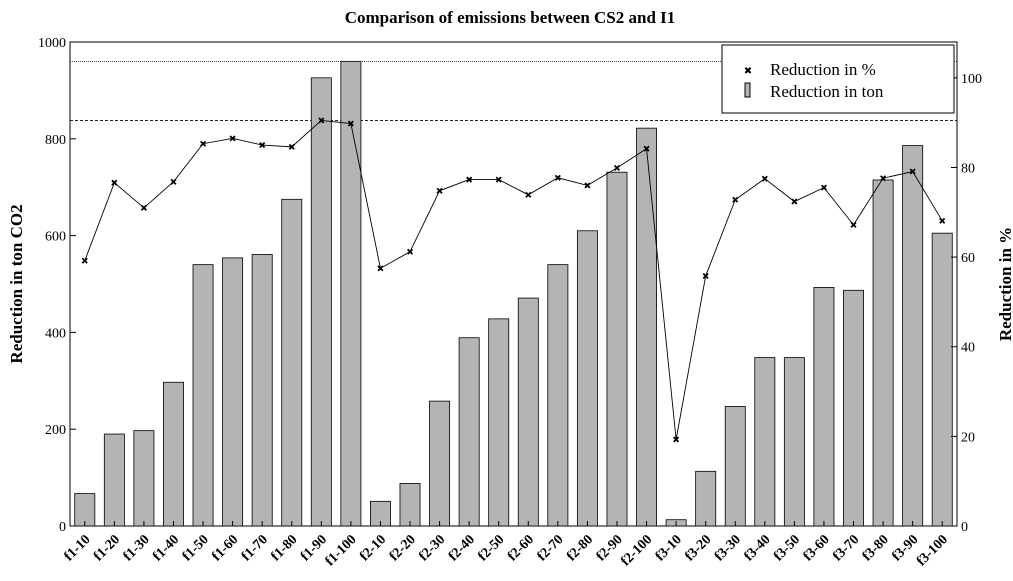 The width and height of the screenshot is (1013, 581). Describe the element at coordinates (255, 548) in the screenshot. I see `x-tick-label: f1-70` at that location.